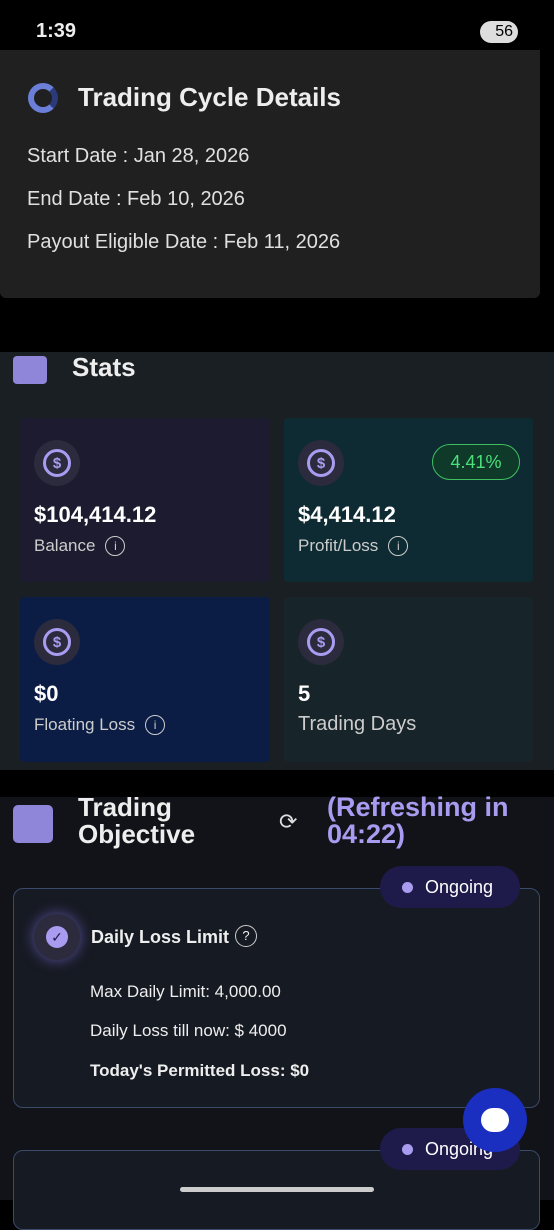 Image resolution: width=554 pixels, height=1230 pixels. I want to click on section-title: Trading Objective, so click(137, 820).